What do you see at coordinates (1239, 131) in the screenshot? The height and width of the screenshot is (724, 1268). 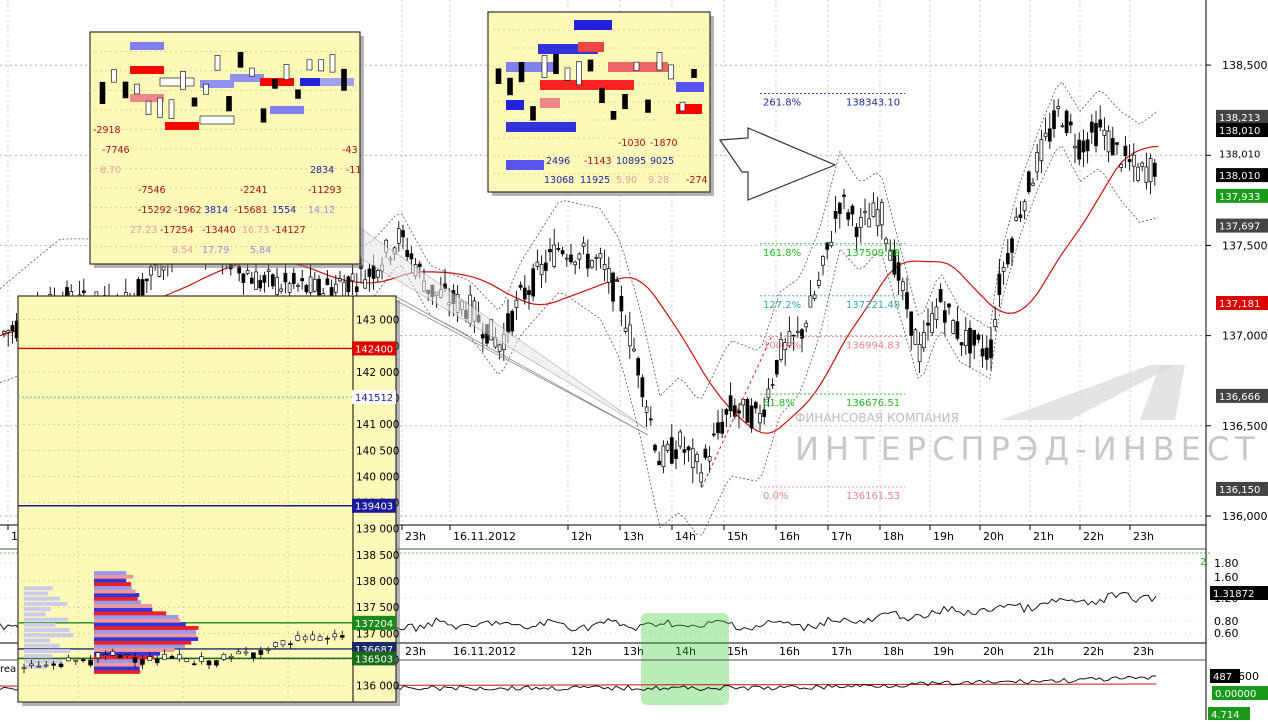 I see `price-badge-text: 138,010` at bounding box center [1239, 131].